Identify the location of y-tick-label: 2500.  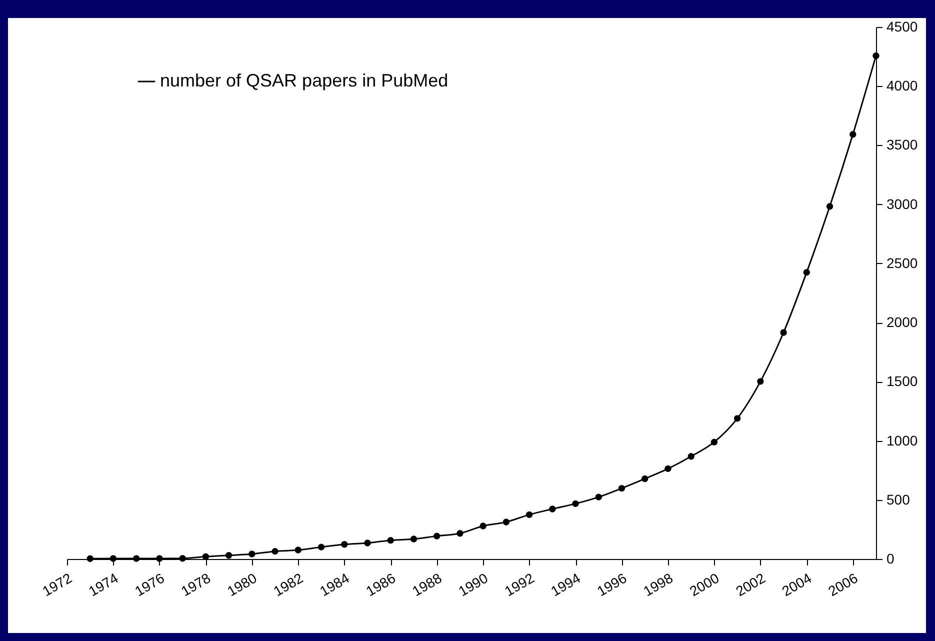
(902, 262).